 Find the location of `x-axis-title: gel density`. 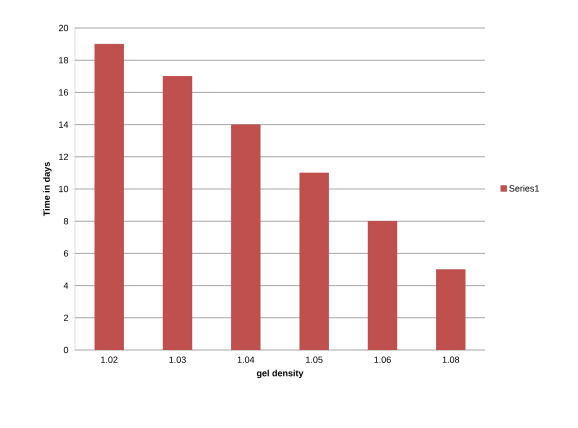

x-axis-title: gel density is located at coordinates (280, 374).